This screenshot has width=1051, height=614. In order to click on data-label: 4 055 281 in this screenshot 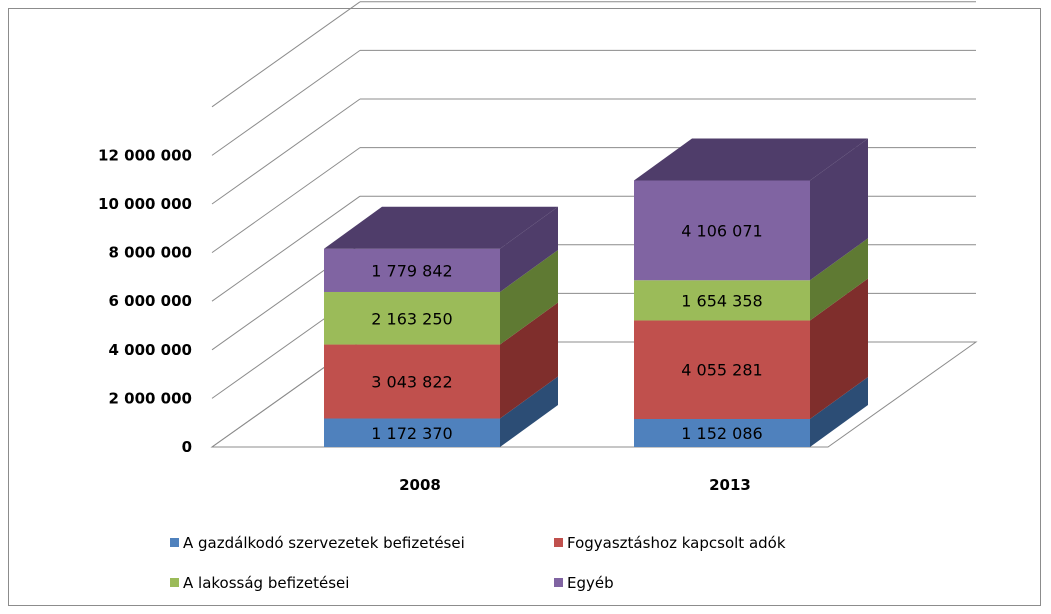, I will do `click(721, 370)`.